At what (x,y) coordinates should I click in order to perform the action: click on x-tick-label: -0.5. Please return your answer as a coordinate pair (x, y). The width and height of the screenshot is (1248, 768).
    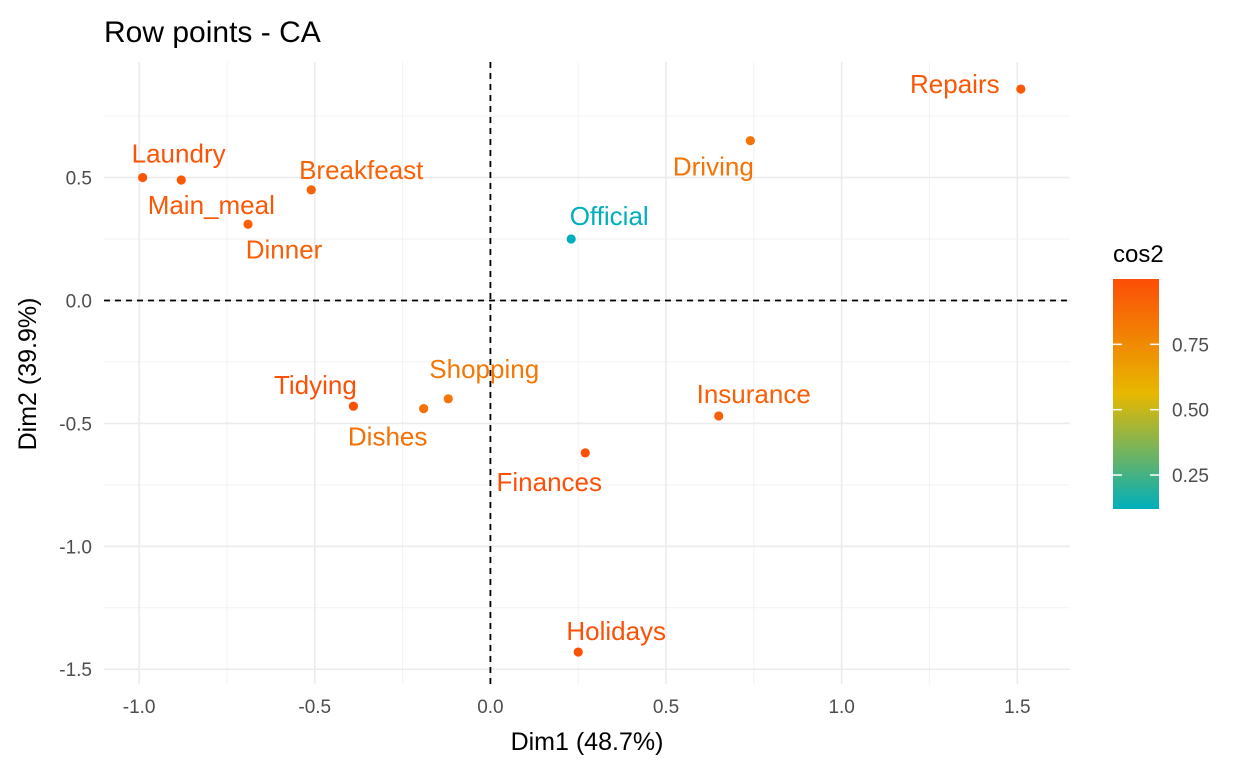
    Looking at the image, I should click on (314, 707).